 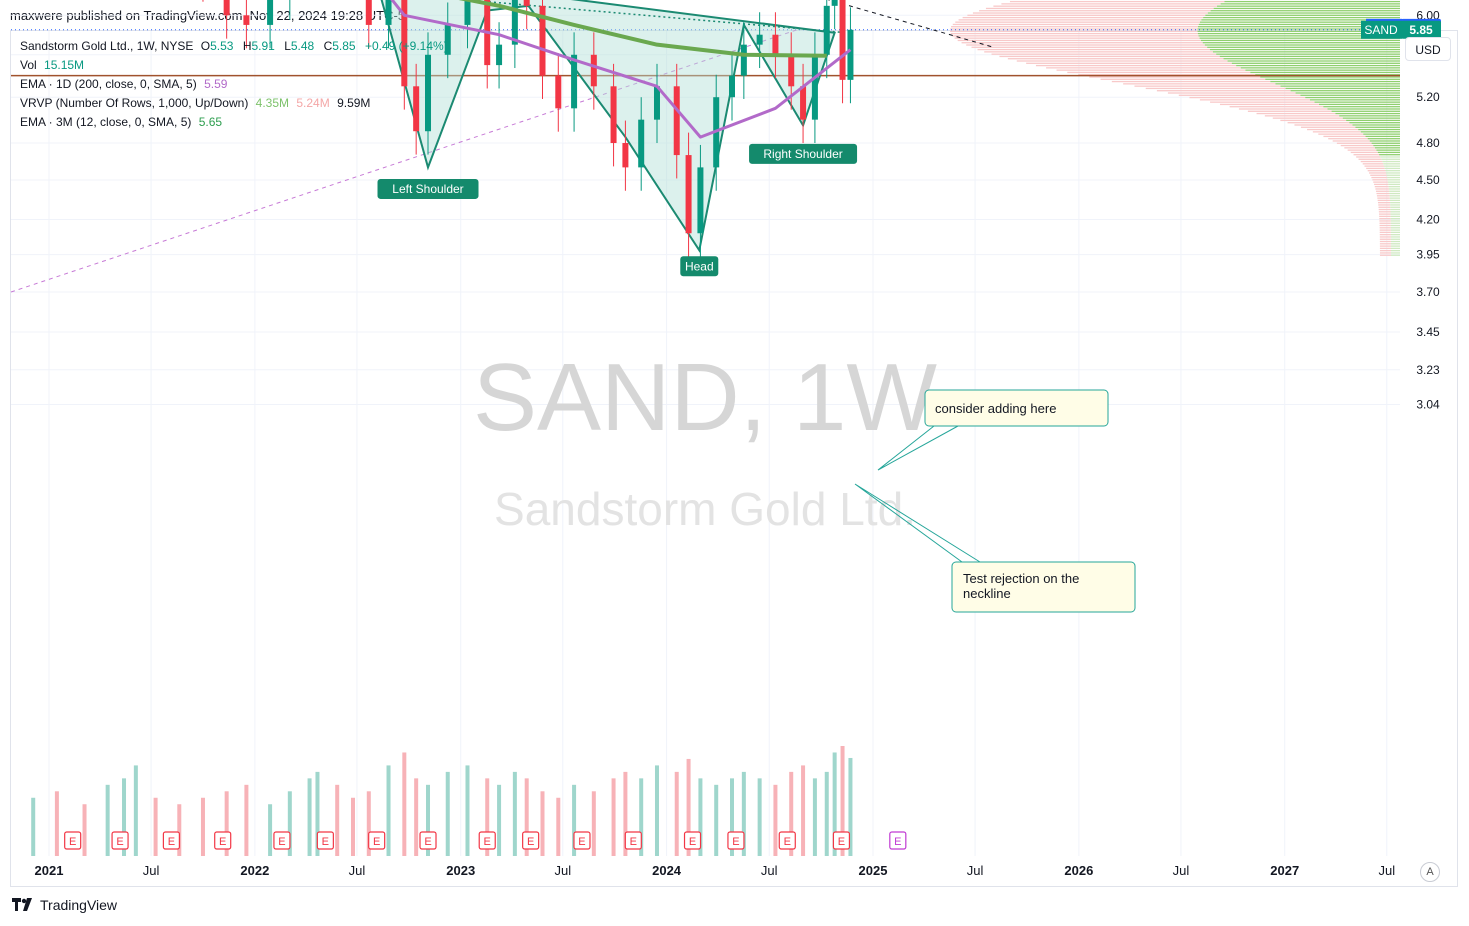 I want to click on callout-rejection-box, so click(x=1043, y=587).